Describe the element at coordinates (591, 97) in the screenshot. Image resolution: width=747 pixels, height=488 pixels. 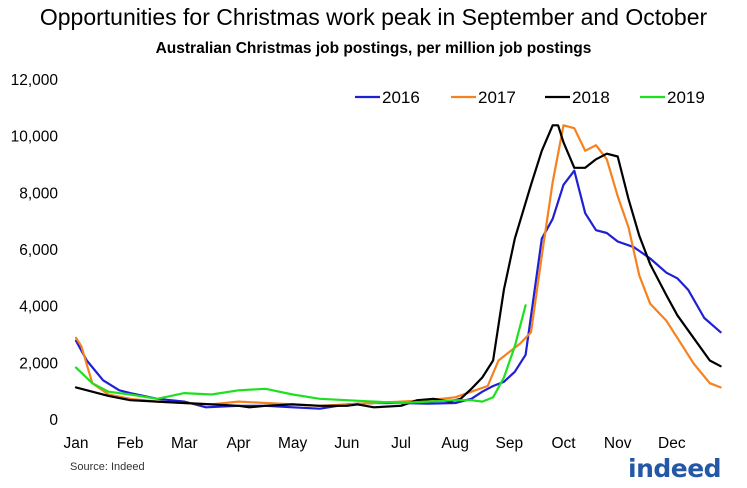
I see `legend-label-2018: 2018` at that location.